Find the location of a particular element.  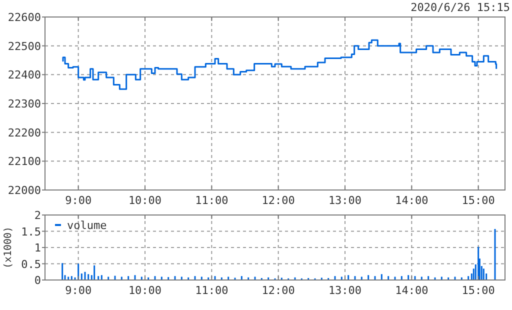

y-tick-label: 22100 is located at coordinates (24, 161).